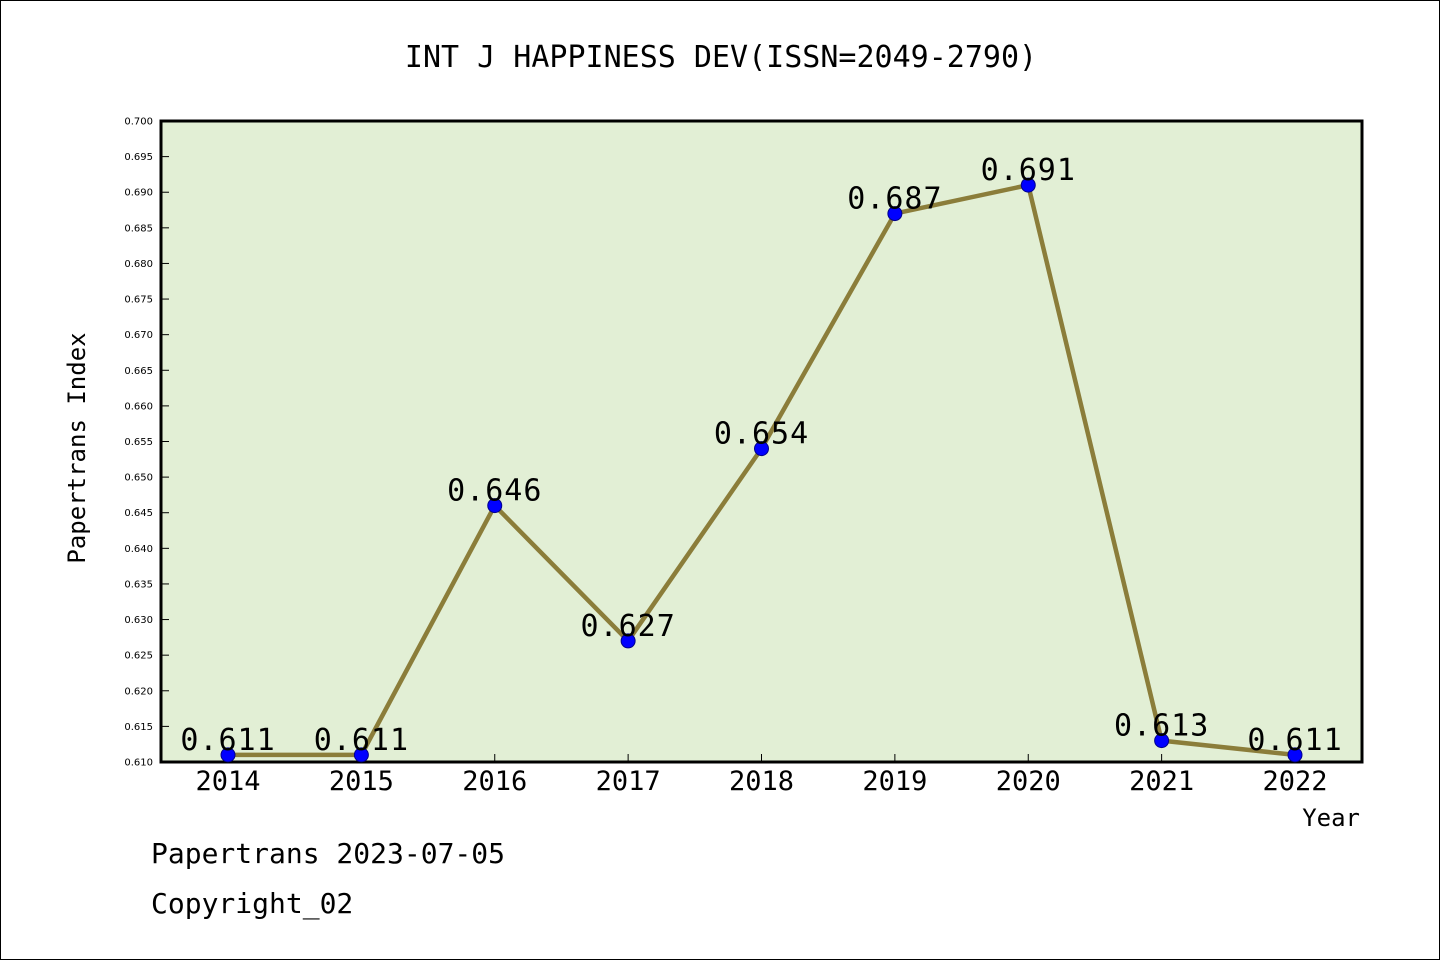 The width and height of the screenshot is (1440, 961). I want to click on y-tick-label: 0.660, so click(138, 406).